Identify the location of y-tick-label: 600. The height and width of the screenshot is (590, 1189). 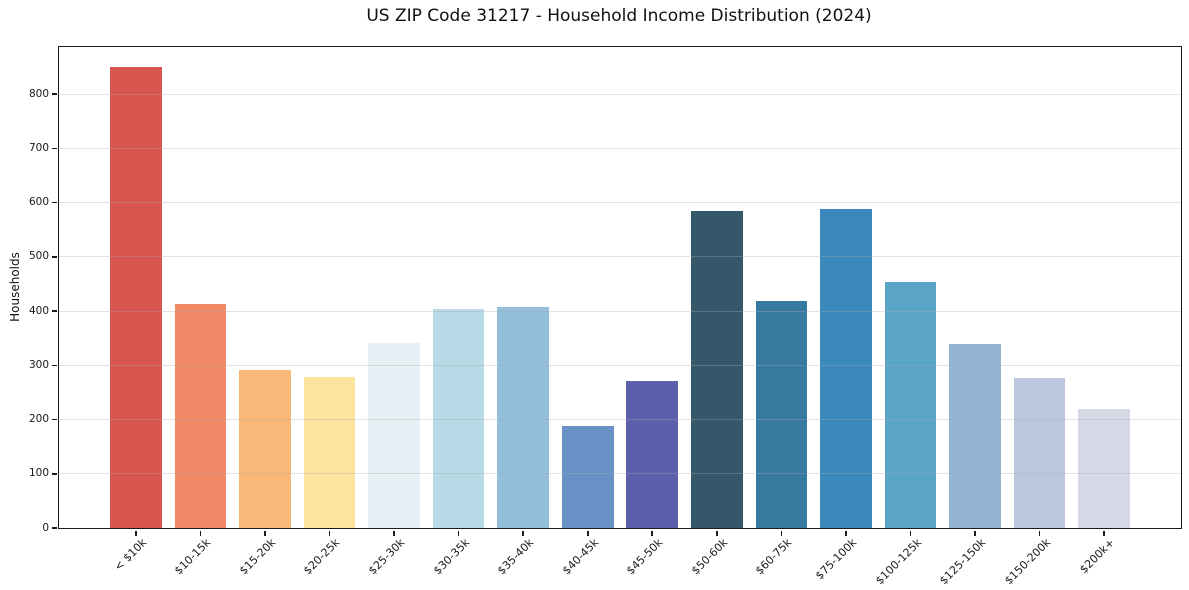
(38, 202).